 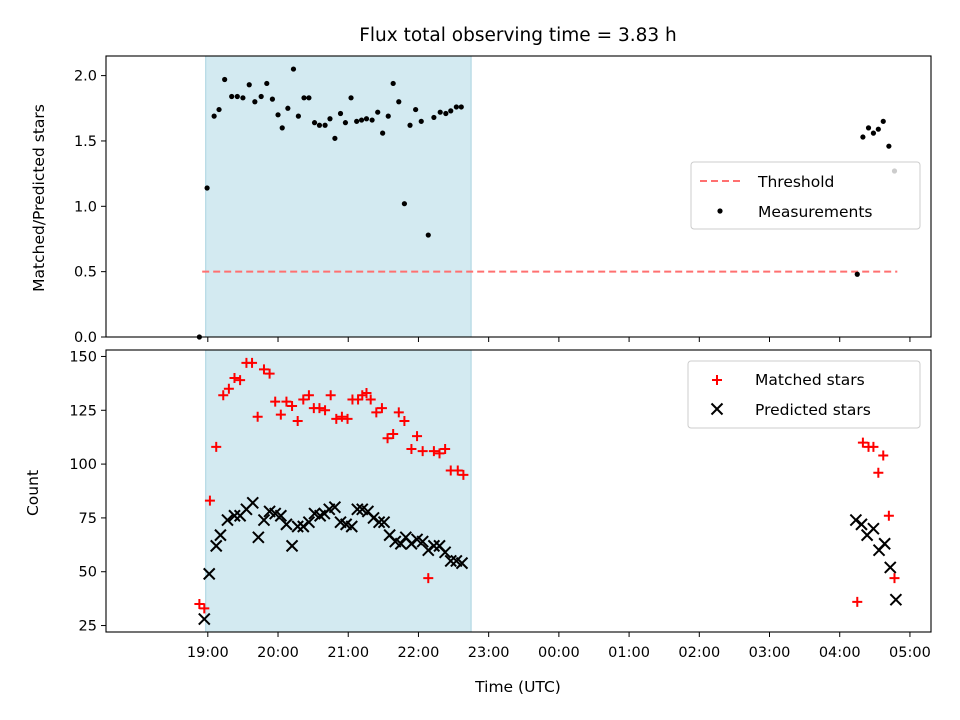 What do you see at coordinates (720, 211) in the screenshot?
I see `legend-measurements-swatch` at bounding box center [720, 211].